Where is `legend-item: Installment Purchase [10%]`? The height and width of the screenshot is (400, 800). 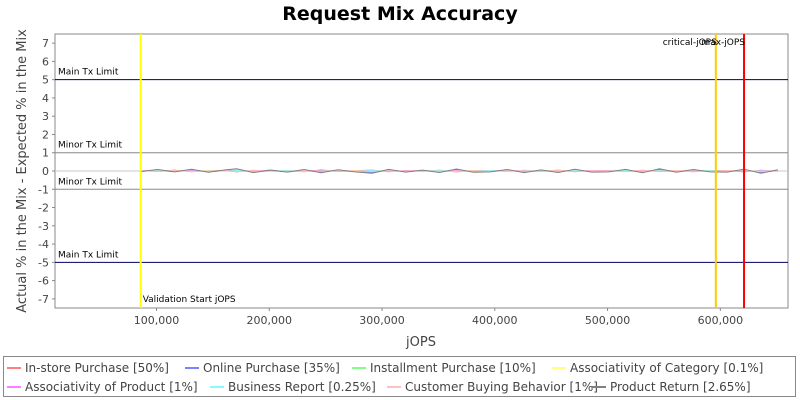
legend-item: Installment Purchase [10%] is located at coordinates (444, 368).